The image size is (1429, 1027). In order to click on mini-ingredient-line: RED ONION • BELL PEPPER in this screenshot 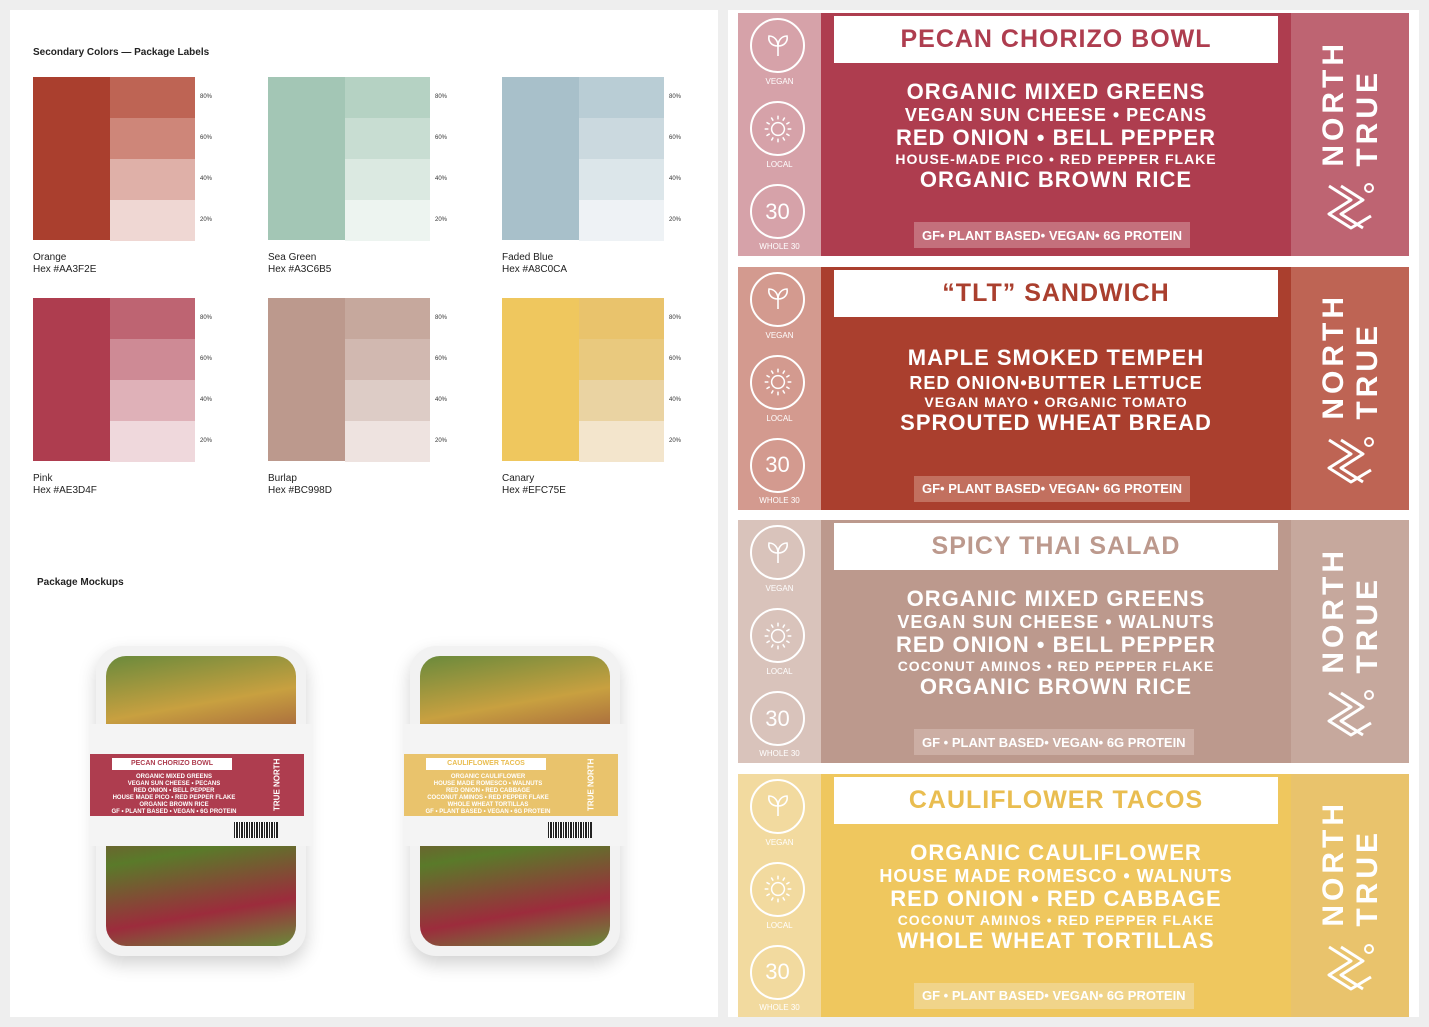, I will do `click(174, 791)`.